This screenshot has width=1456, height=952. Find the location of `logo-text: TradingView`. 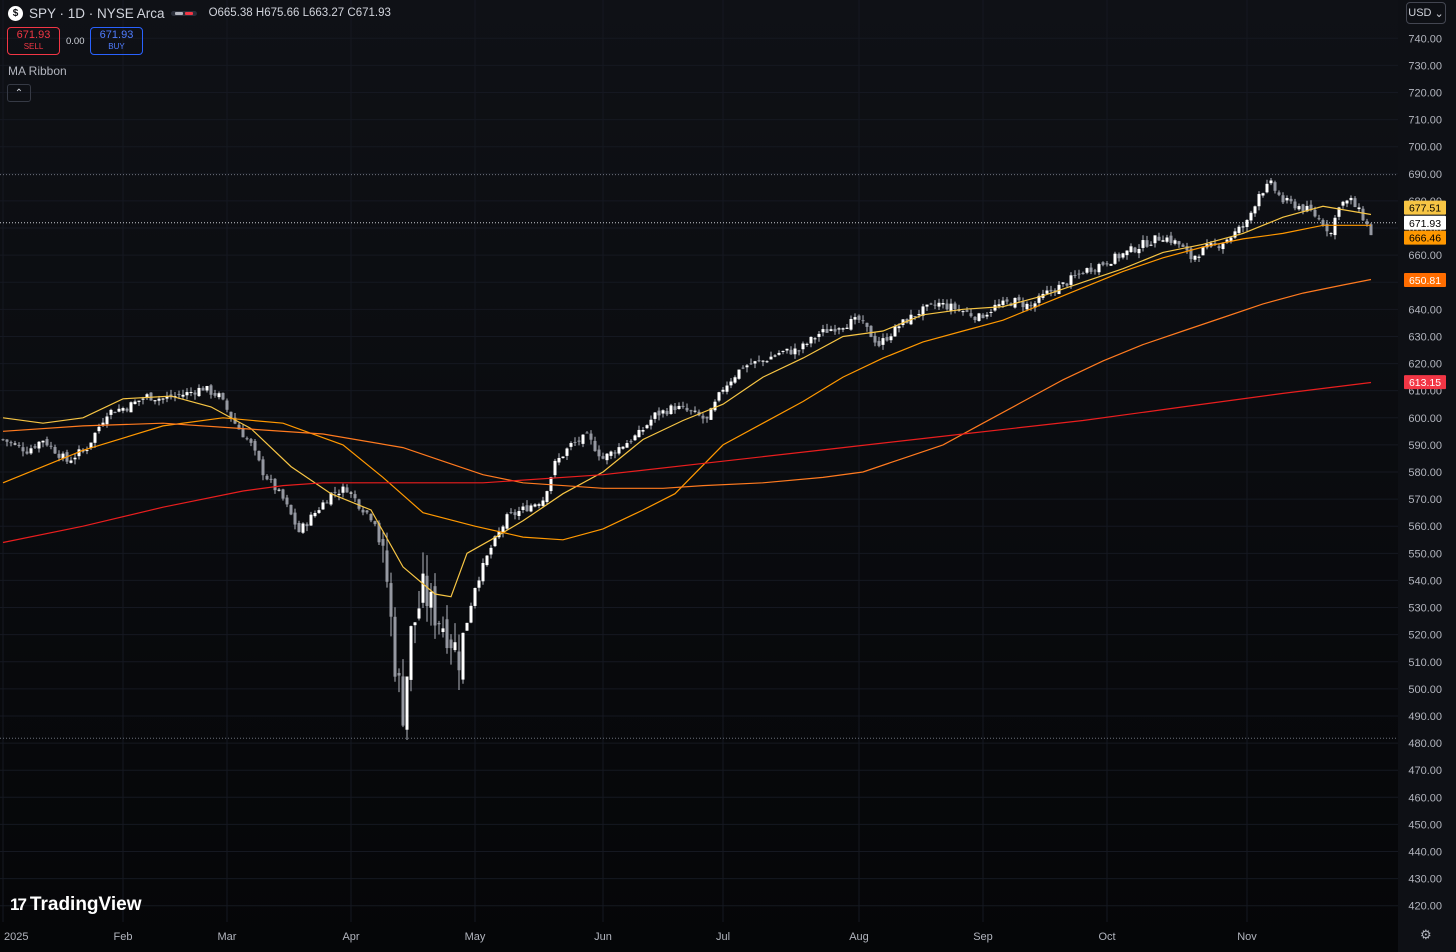

logo-text: TradingView is located at coordinates (85, 904).